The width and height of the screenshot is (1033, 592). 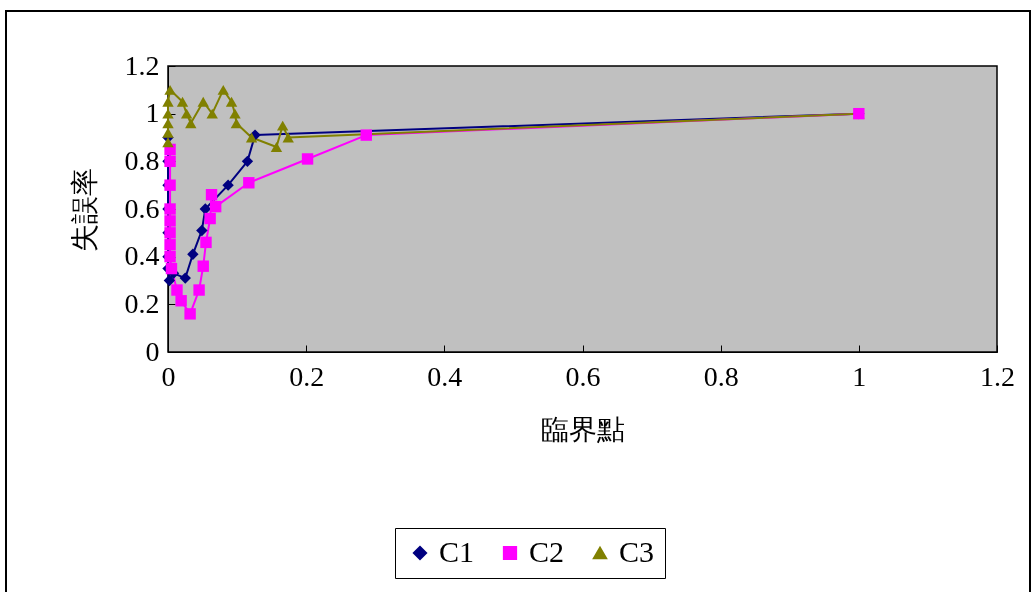 What do you see at coordinates (859, 376) in the screenshot?
I see `x-tick-label: 1` at bounding box center [859, 376].